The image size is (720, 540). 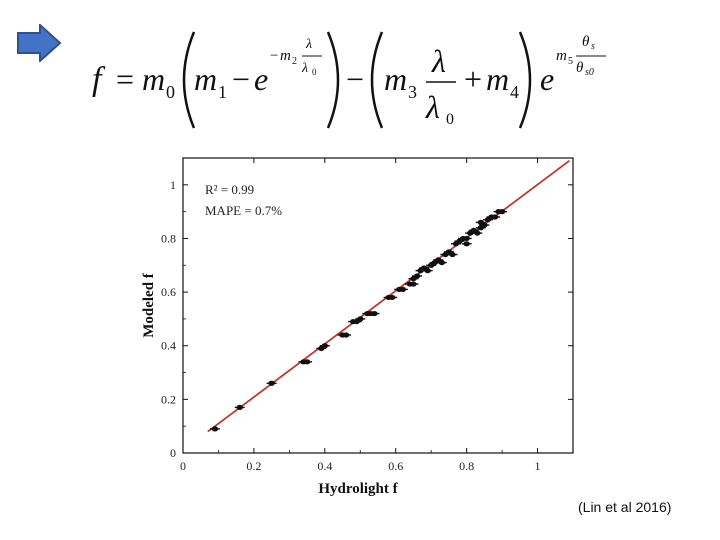 I want to click on x-tick-label: 0.6, so click(x=395, y=466).